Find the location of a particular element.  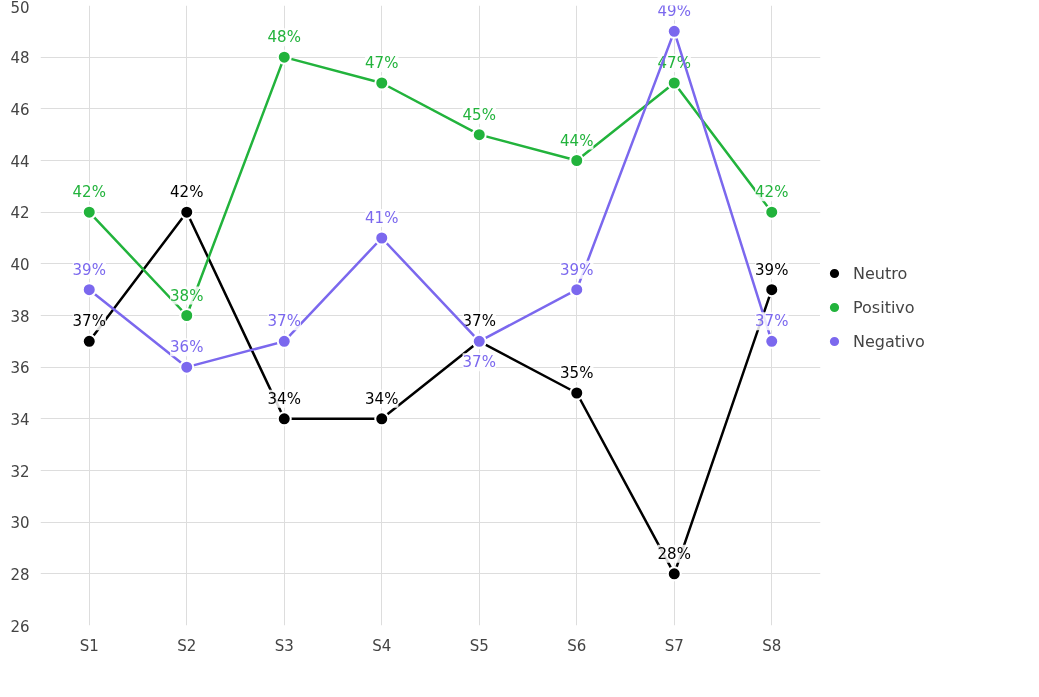

data-label: 48% is located at coordinates (284, 37).